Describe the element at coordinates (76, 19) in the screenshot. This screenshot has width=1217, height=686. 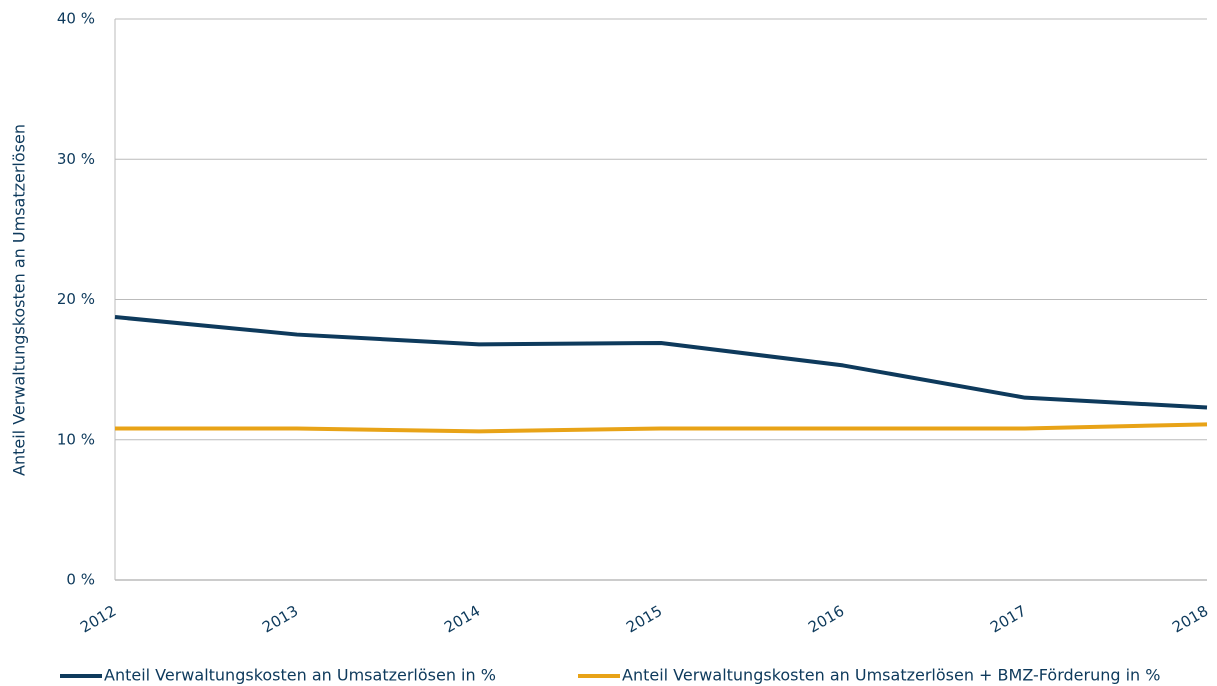
I see `y-tick-label: 40 %` at that location.